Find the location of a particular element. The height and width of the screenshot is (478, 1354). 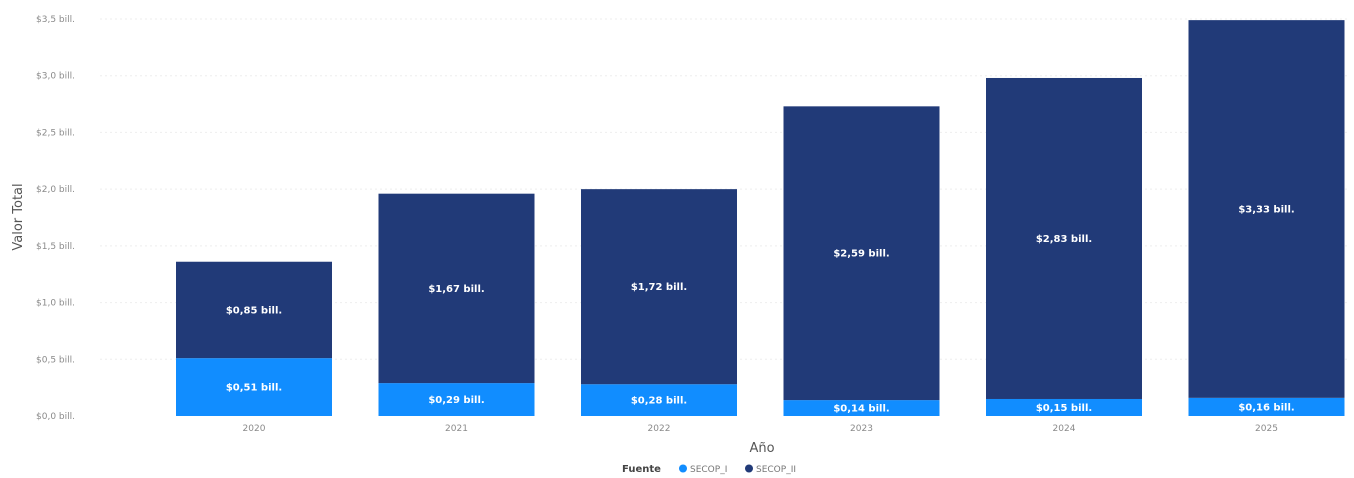

data-label: $2,83 bill. is located at coordinates (1064, 239).